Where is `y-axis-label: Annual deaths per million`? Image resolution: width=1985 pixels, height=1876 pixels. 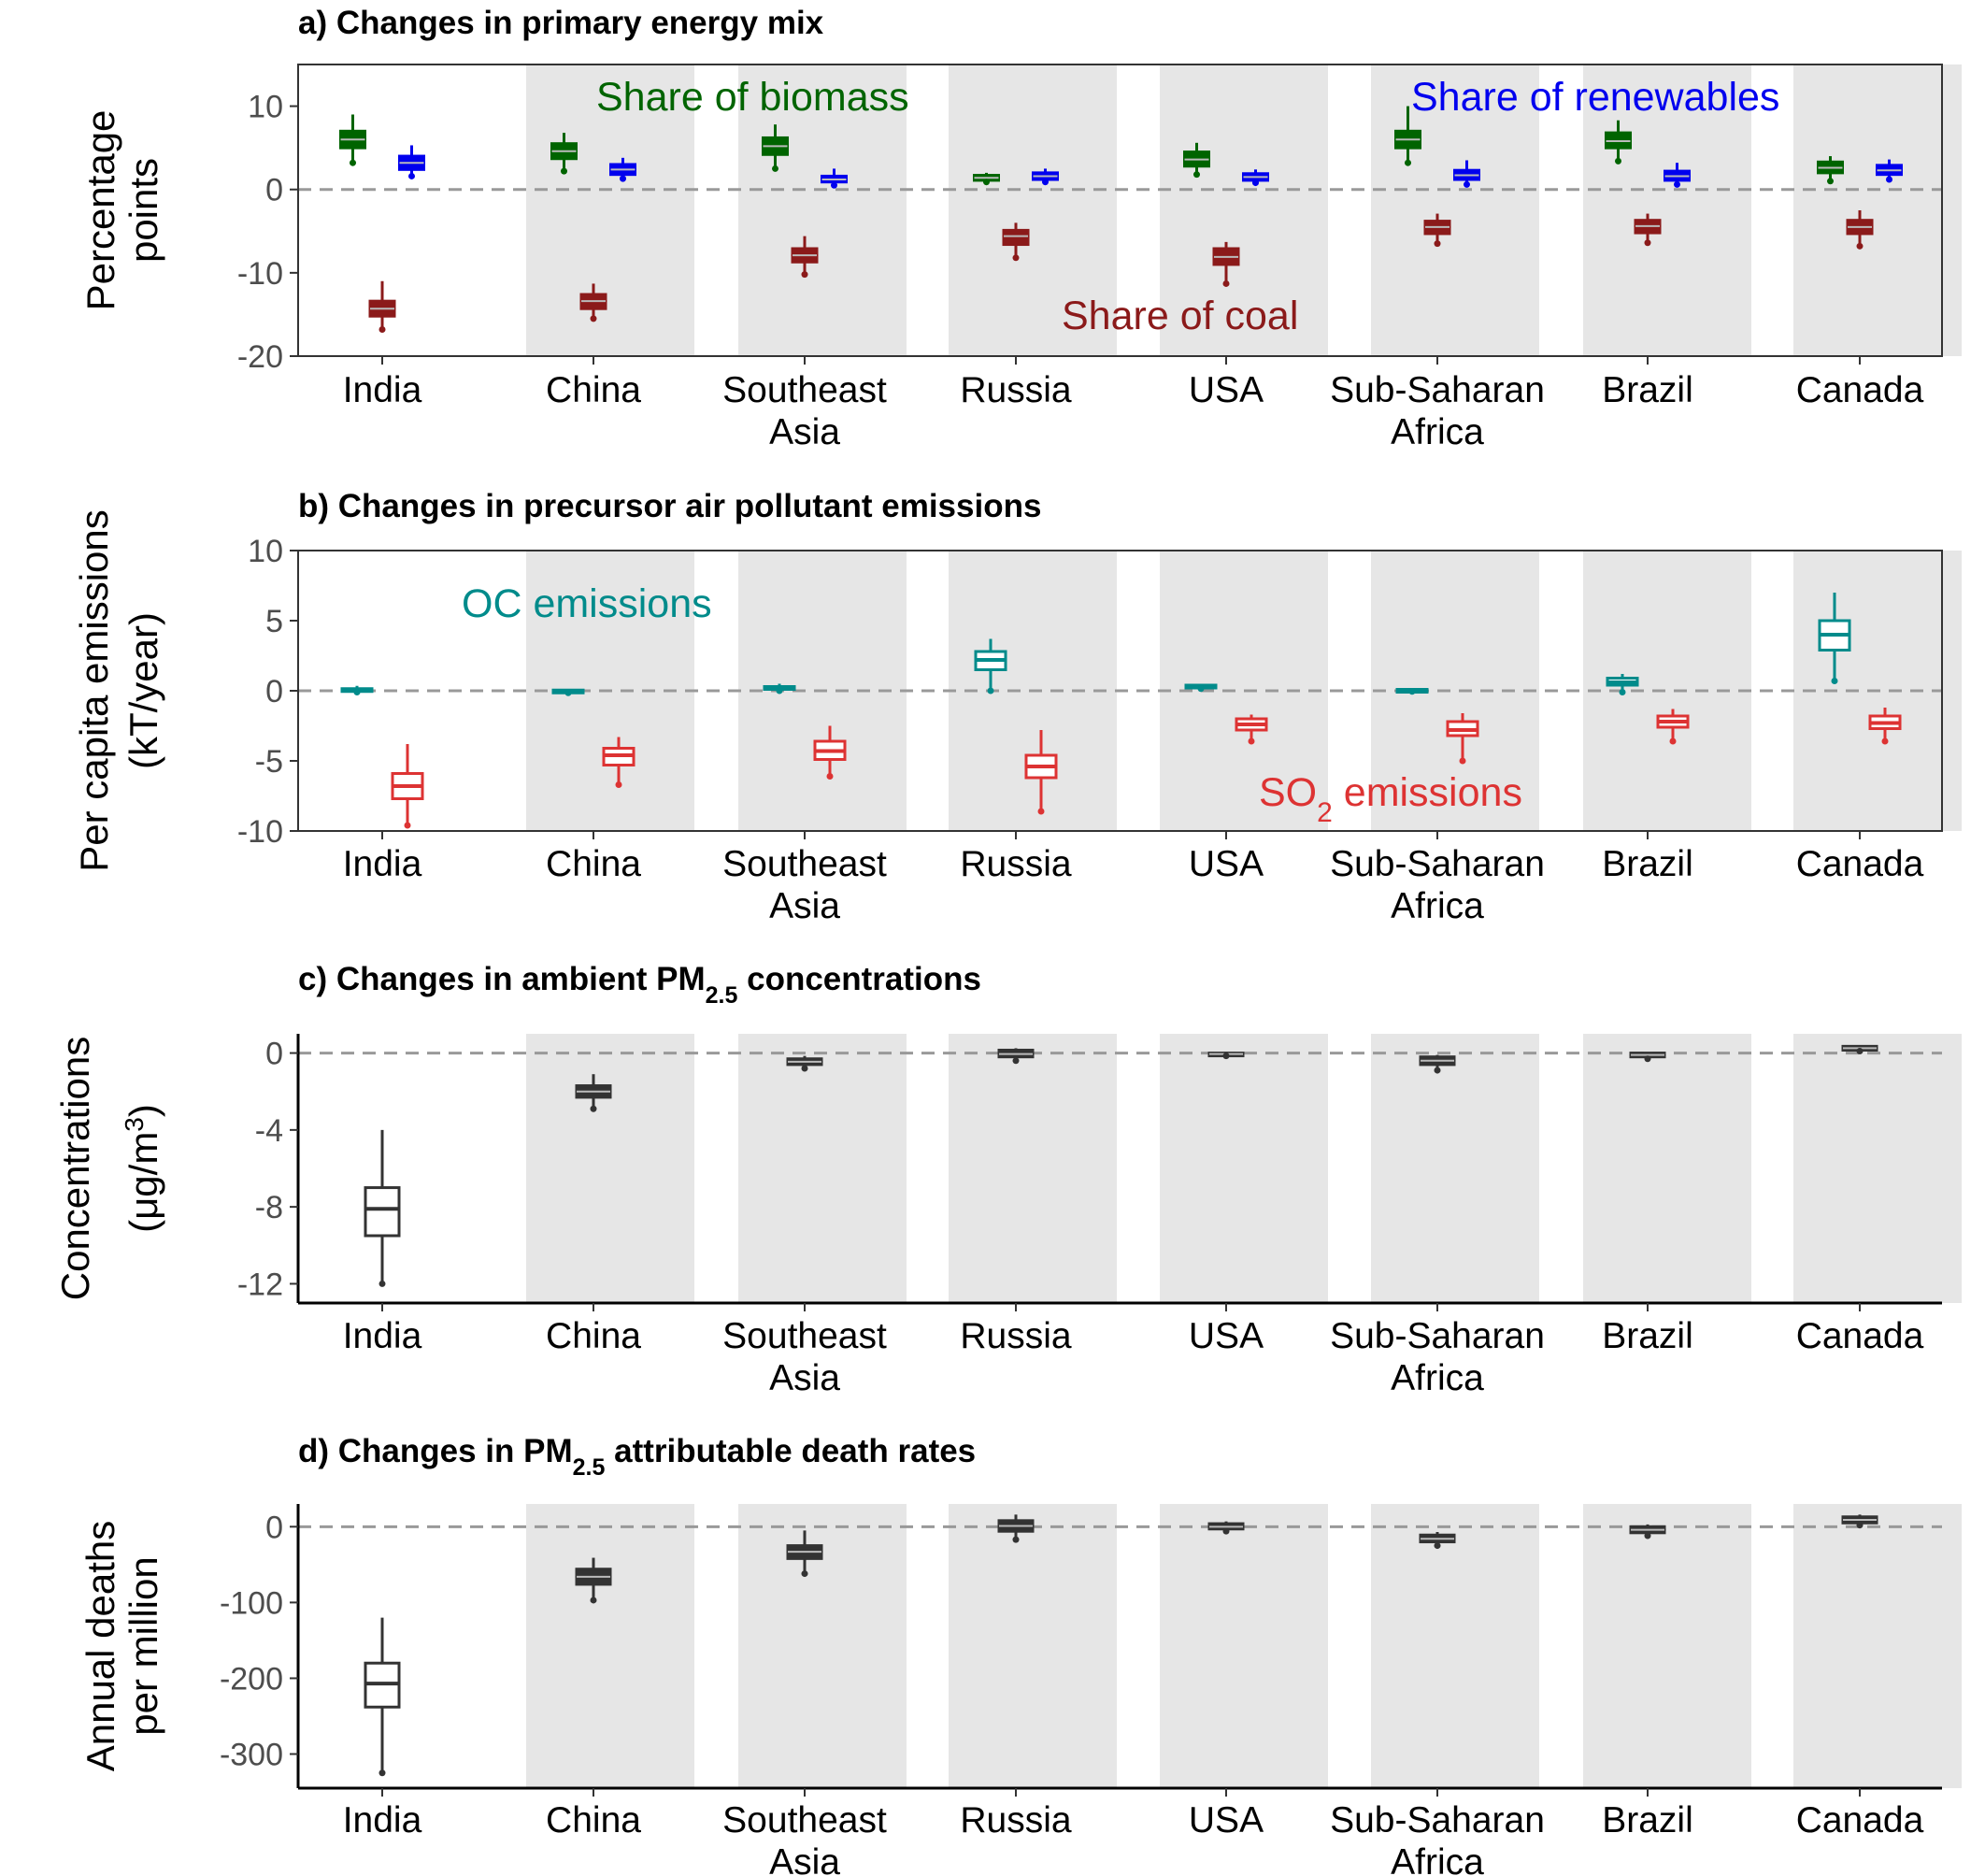
y-axis-label: Annual deaths per million is located at coordinates (122, 1646).